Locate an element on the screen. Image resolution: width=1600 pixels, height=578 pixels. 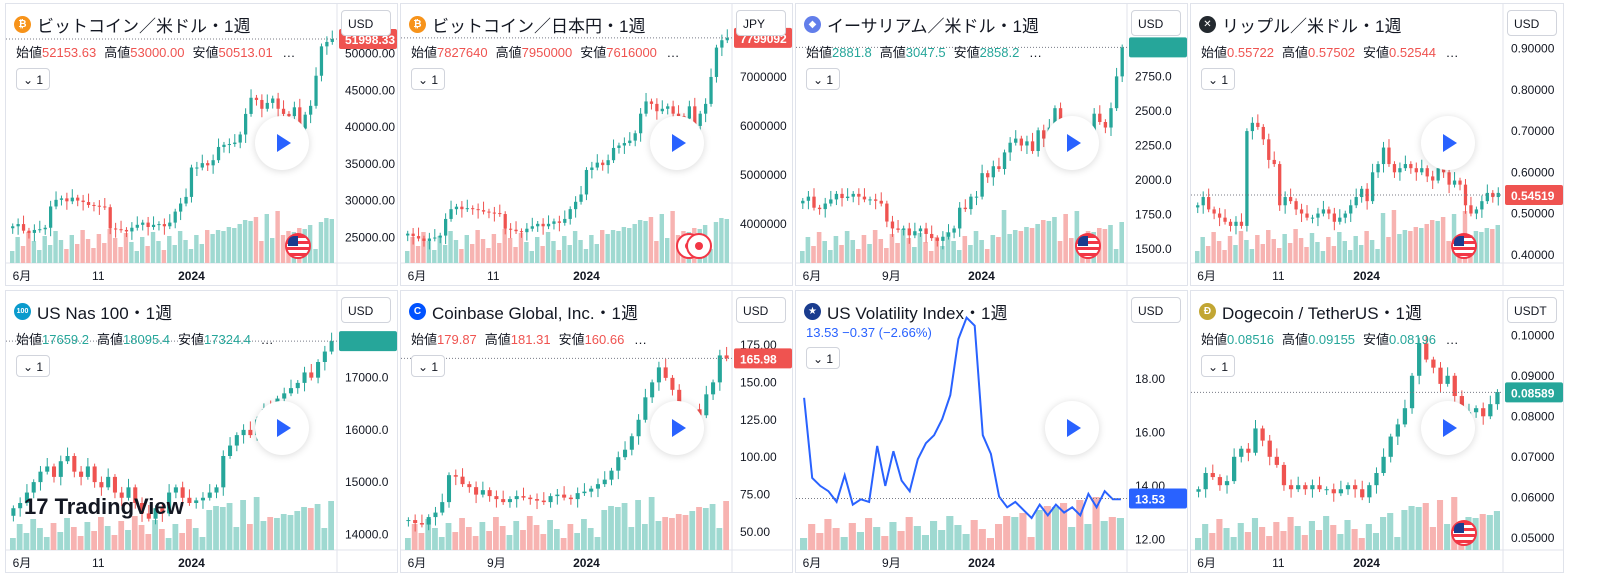
y-tick-label: 1500.0 is located at coordinates (1153, 249).